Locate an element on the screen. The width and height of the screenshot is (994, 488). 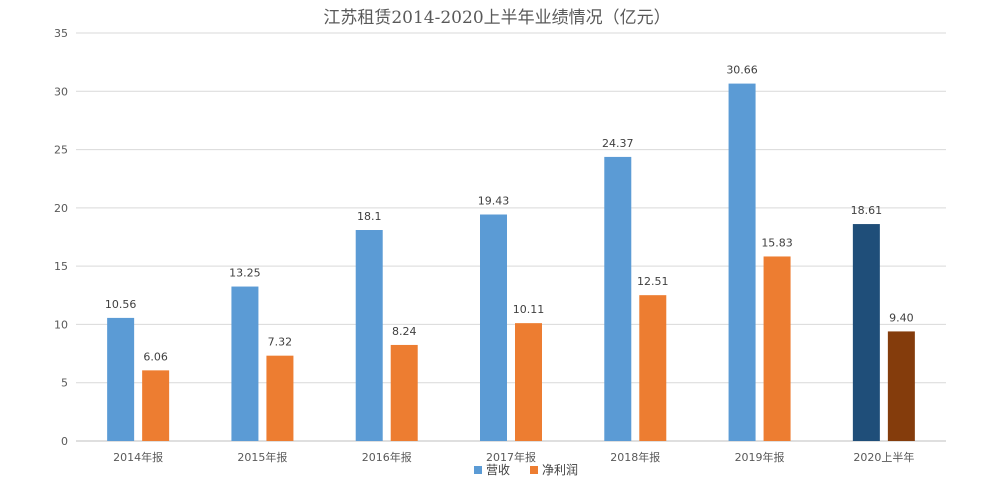
data-label: 6.06 is located at coordinates (155, 356).